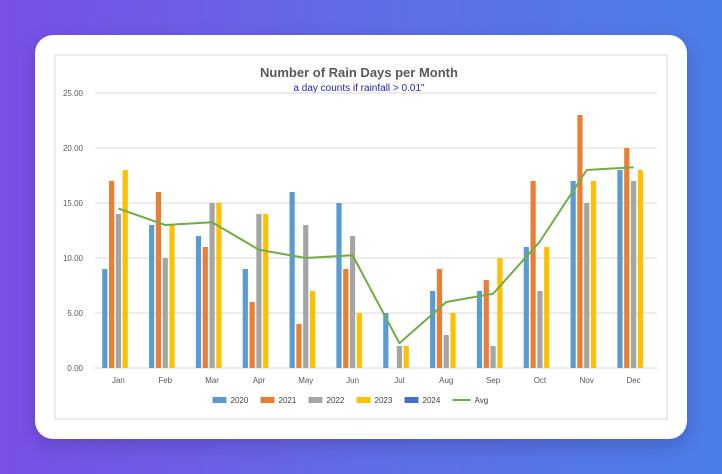 The width and height of the screenshot is (722, 474). What do you see at coordinates (259, 291) in the screenshot?
I see `bar-2022-Apr` at bounding box center [259, 291].